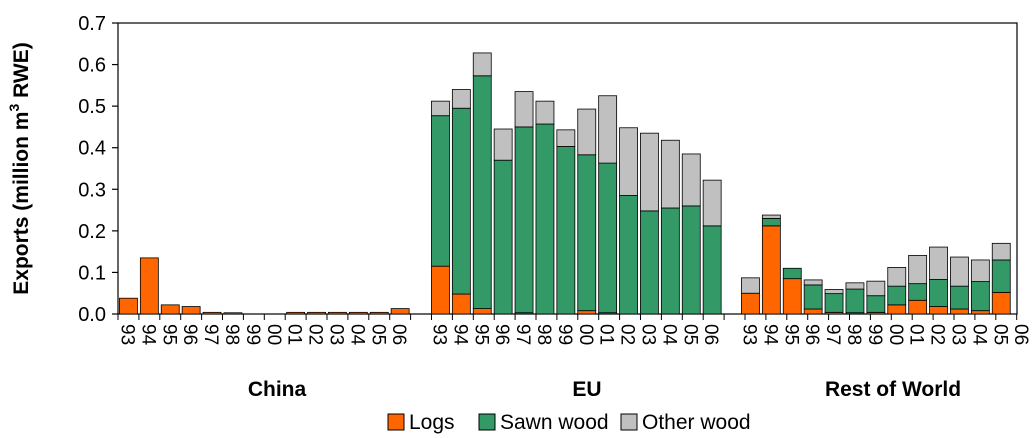  I want to click on x-tick-label: 02, so click(937, 334).